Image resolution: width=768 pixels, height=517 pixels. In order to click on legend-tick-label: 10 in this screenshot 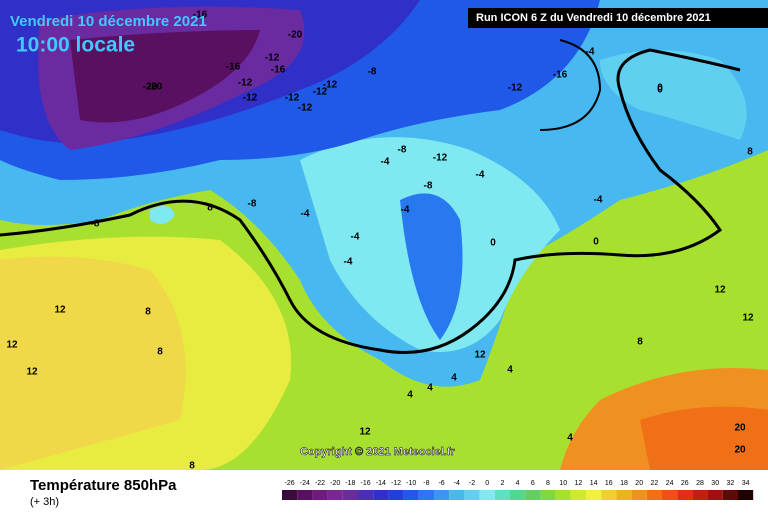, I will do `click(563, 483)`.